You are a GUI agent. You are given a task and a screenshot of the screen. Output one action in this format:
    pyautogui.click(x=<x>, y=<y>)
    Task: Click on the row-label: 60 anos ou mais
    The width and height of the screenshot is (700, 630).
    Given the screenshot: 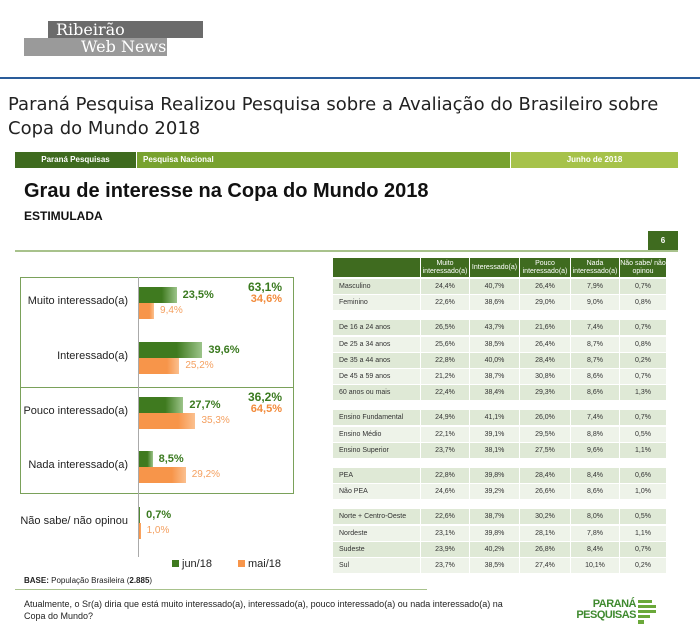 What is the action you would take?
    pyautogui.click(x=377, y=393)
    